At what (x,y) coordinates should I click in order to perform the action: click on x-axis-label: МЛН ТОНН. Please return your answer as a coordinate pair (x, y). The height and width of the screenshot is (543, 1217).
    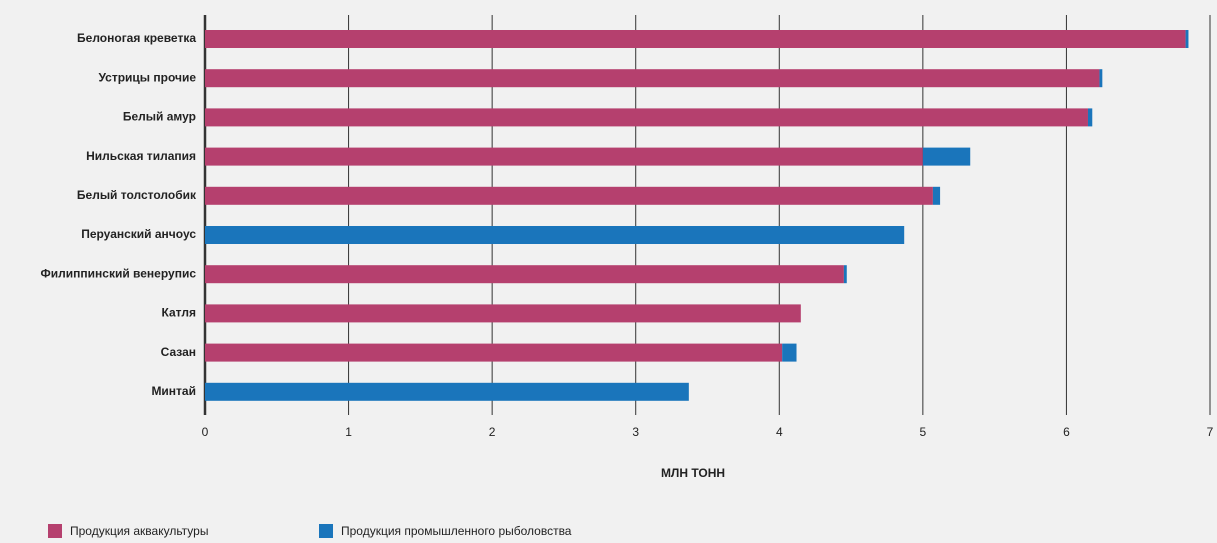
    Looking at the image, I should click on (693, 473).